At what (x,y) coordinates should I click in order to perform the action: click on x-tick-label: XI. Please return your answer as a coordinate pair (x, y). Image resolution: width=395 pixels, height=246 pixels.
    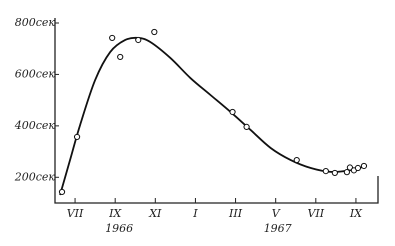
    Looking at the image, I should click on (155, 213).